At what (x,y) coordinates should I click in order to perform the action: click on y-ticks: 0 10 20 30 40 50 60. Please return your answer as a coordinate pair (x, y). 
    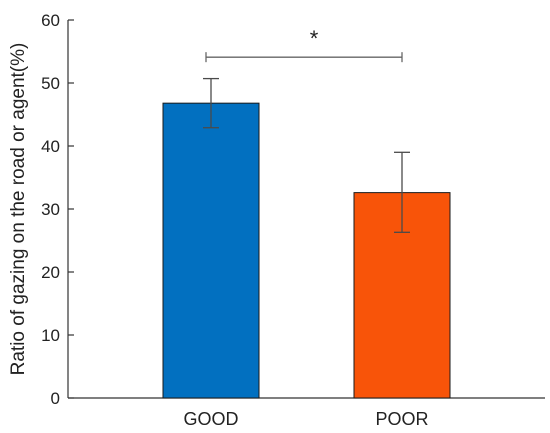
    Looking at the image, I should click on (57, 209).